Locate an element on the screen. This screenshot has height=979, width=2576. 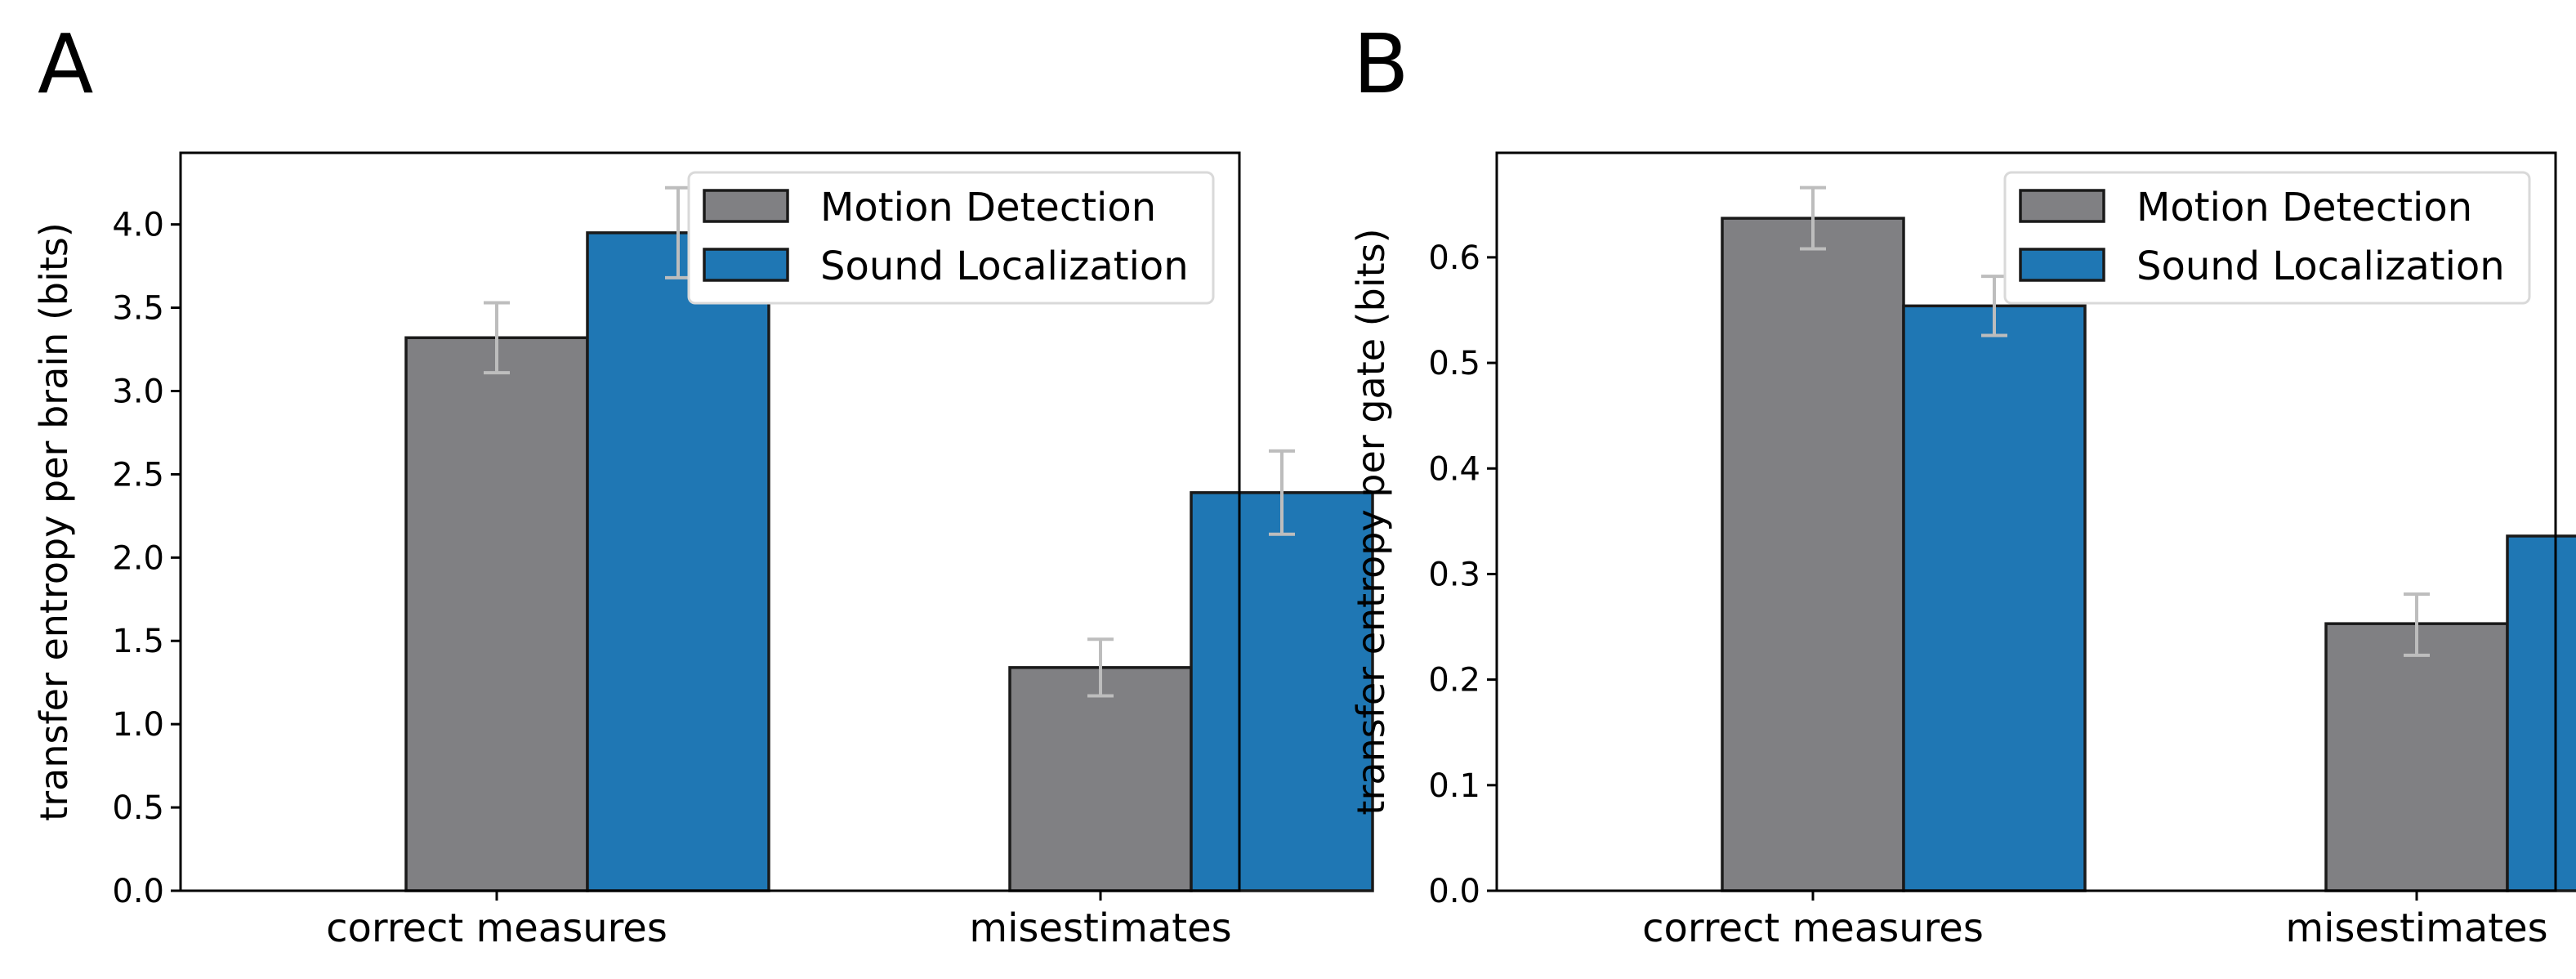
y-tick-label: 0.2 is located at coordinates (1454, 681).